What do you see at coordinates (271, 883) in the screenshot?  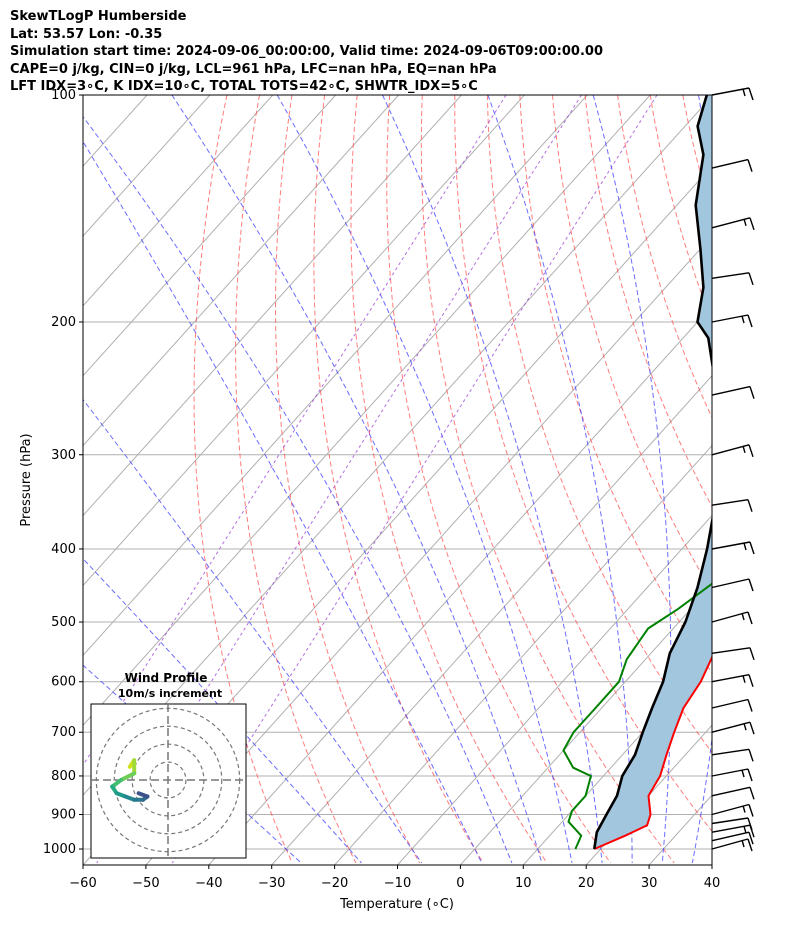 I see `x-tick-label: −30` at bounding box center [271, 883].